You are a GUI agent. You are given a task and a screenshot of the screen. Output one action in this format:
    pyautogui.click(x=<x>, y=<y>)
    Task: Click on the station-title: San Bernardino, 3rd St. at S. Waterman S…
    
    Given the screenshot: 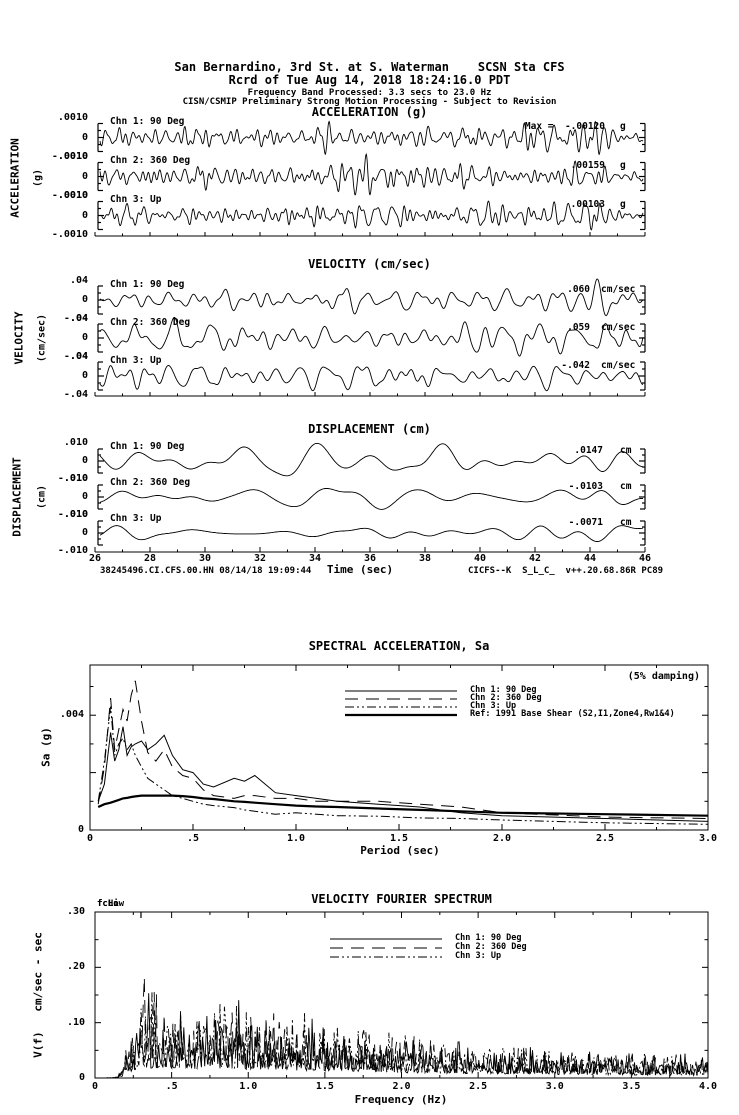 What is the action you would take?
    pyautogui.click(x=369, y=67)
    